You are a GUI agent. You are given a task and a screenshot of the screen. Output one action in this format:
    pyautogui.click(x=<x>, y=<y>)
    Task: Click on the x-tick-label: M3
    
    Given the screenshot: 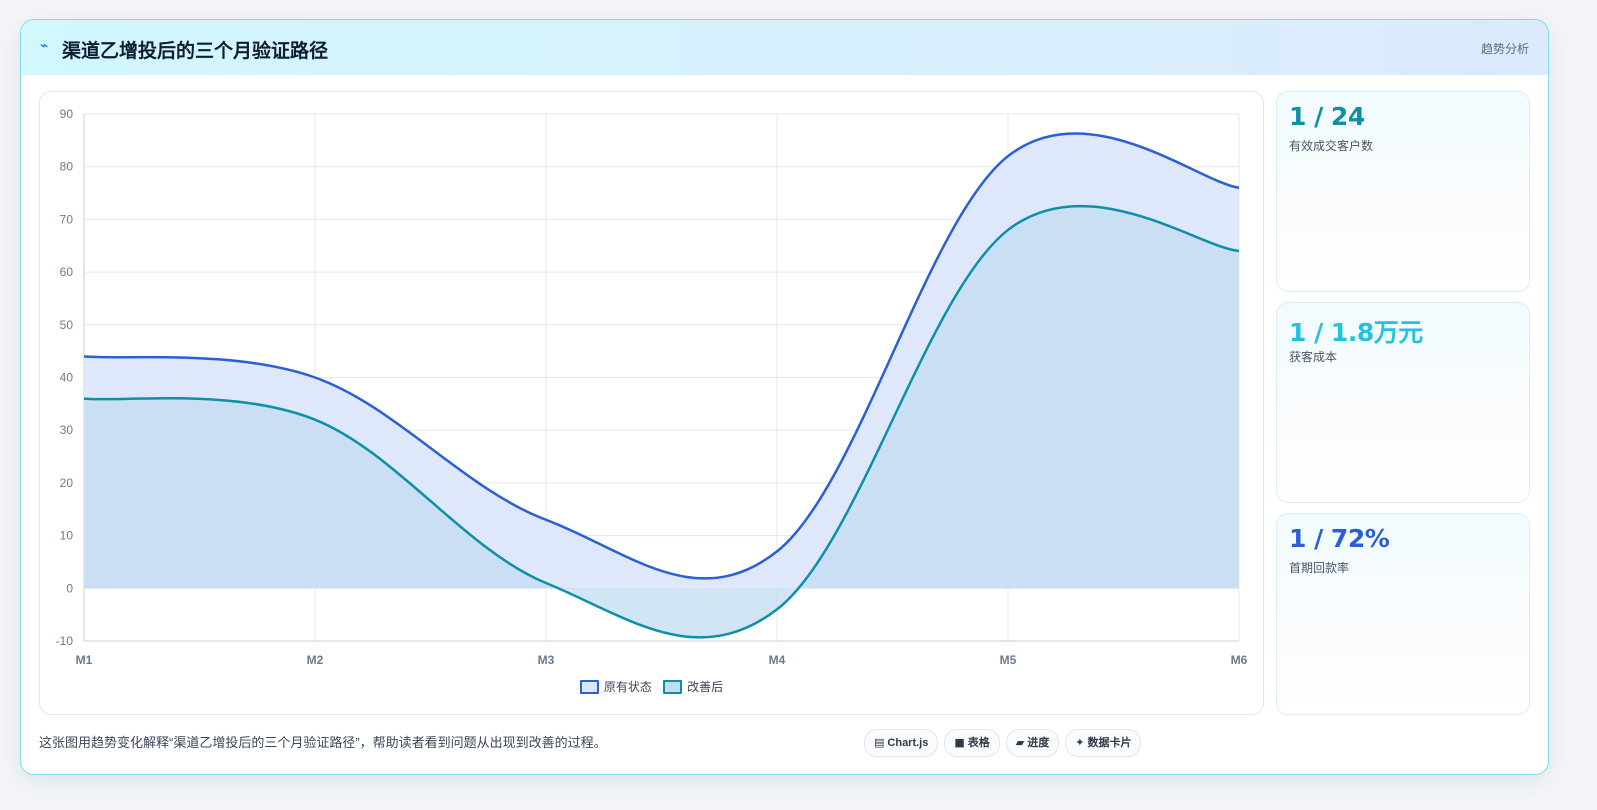 What is the action you would take?
    pyautogui.click(x=546, y=660)
    